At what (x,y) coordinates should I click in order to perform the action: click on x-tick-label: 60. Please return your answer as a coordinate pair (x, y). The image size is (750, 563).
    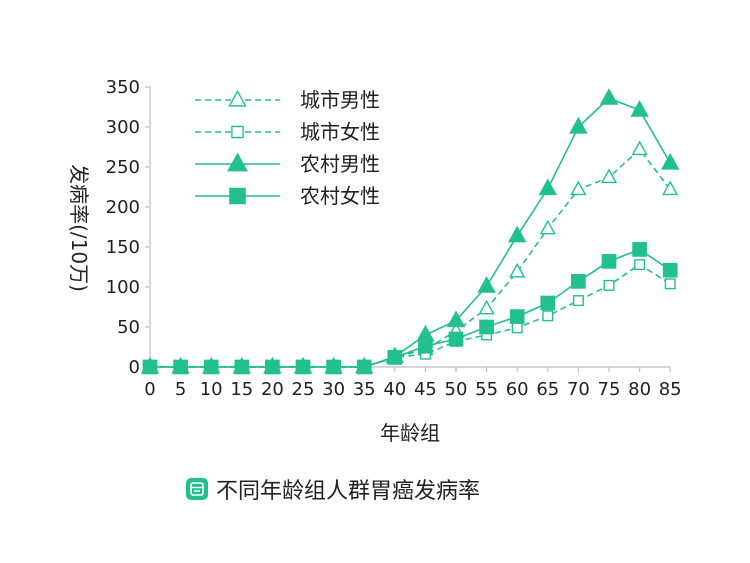
    Looking at the image, I should click on (517, 389).